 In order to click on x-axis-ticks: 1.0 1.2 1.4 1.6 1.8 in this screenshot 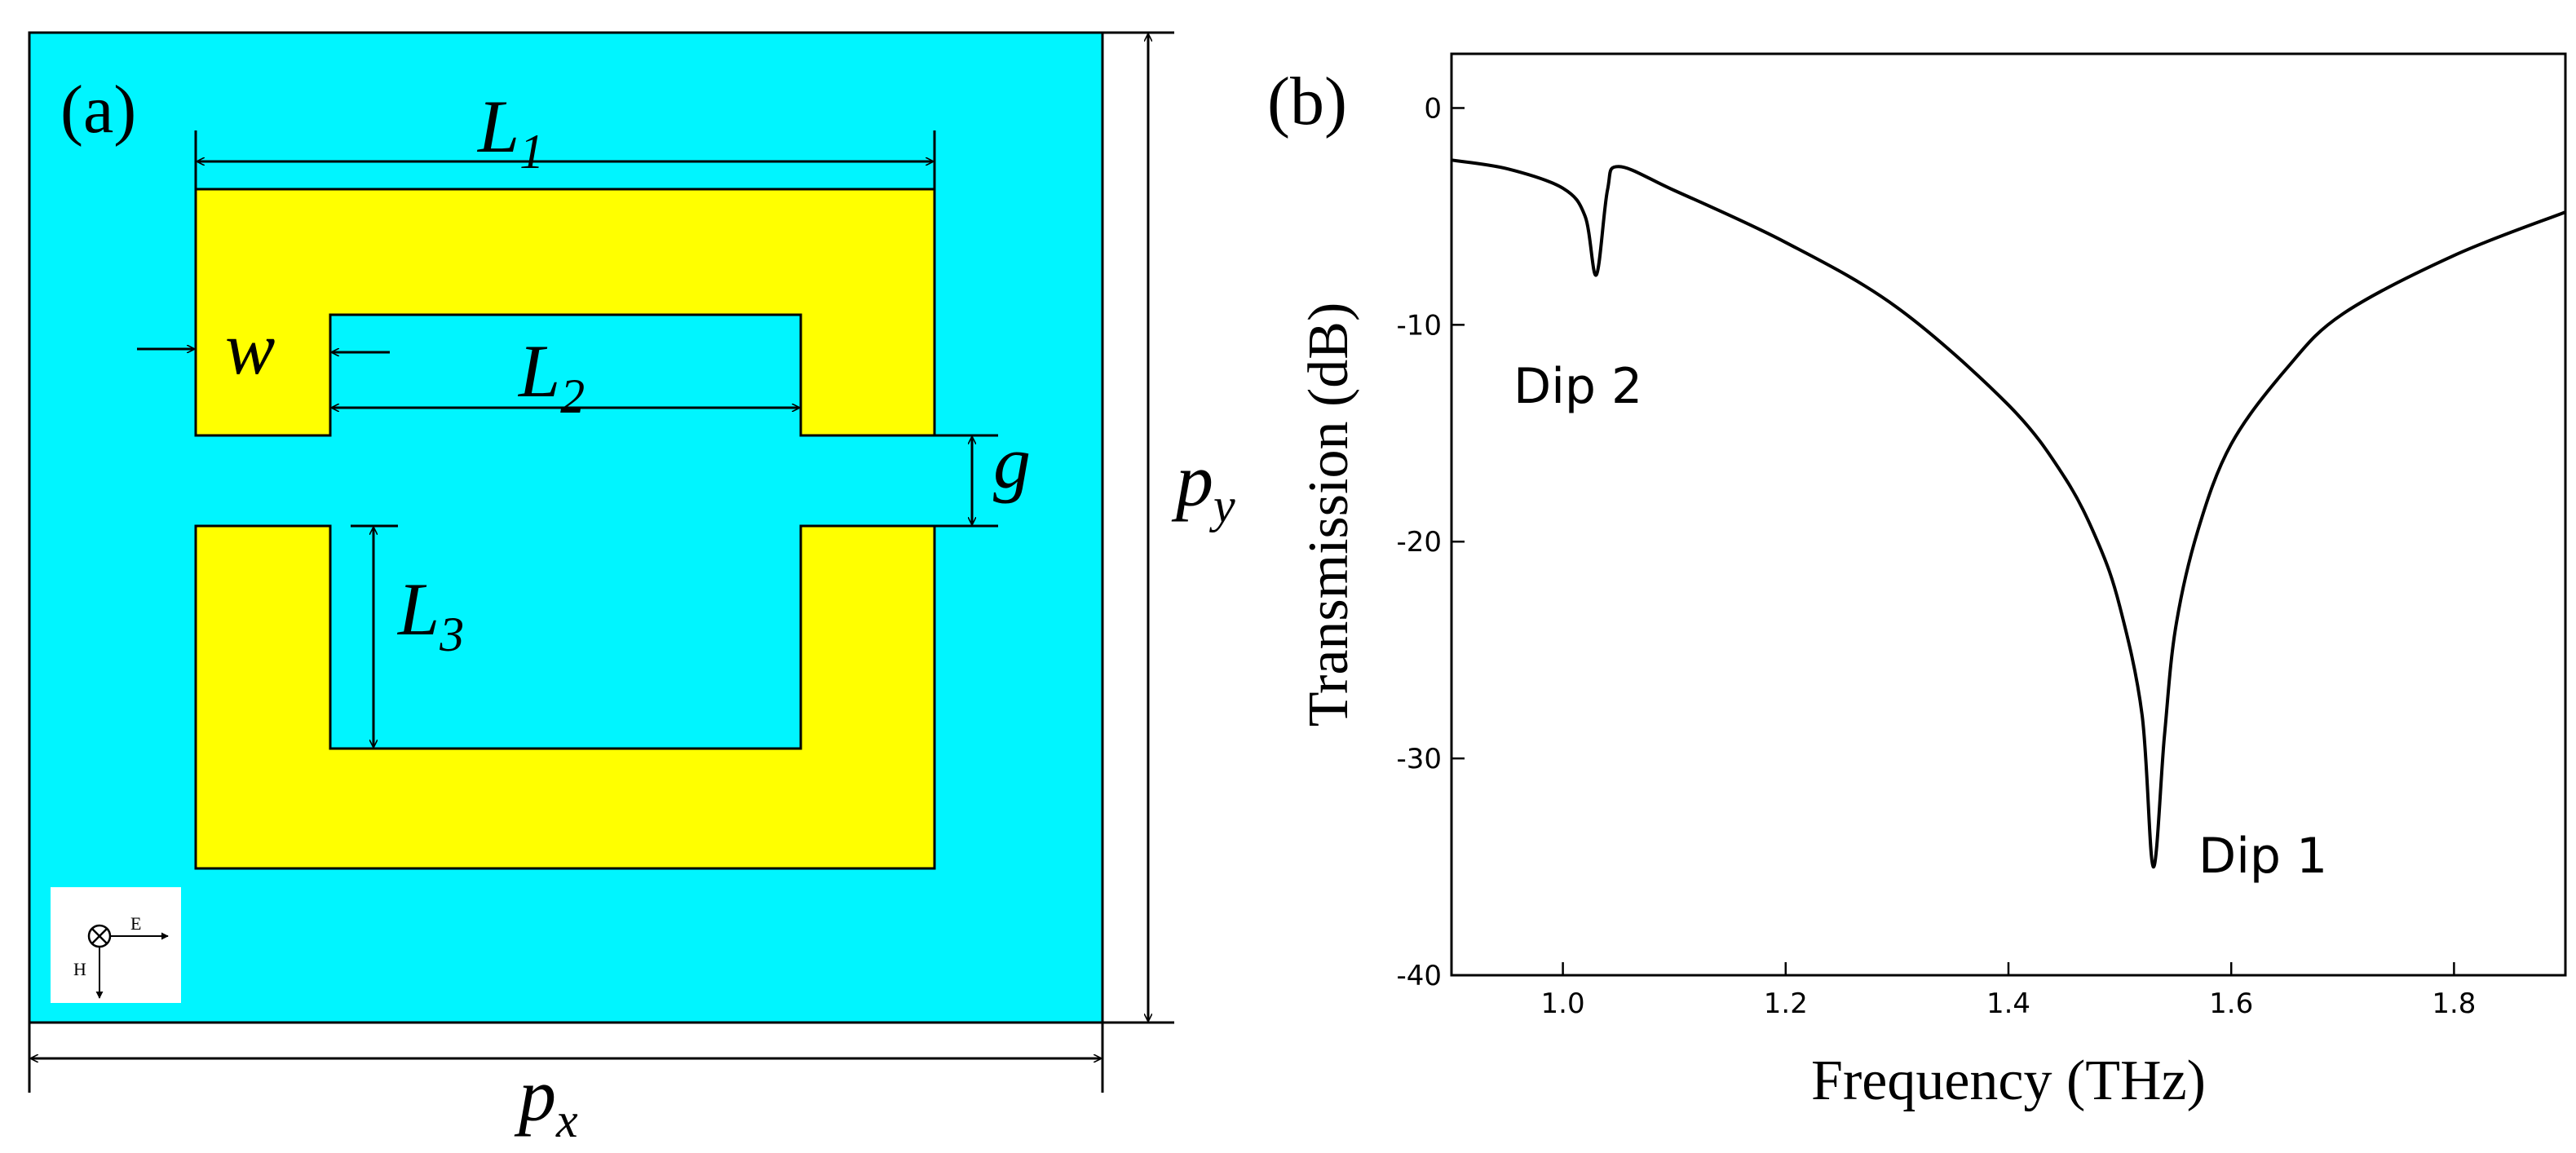, I will do `click(2008, 991)`.